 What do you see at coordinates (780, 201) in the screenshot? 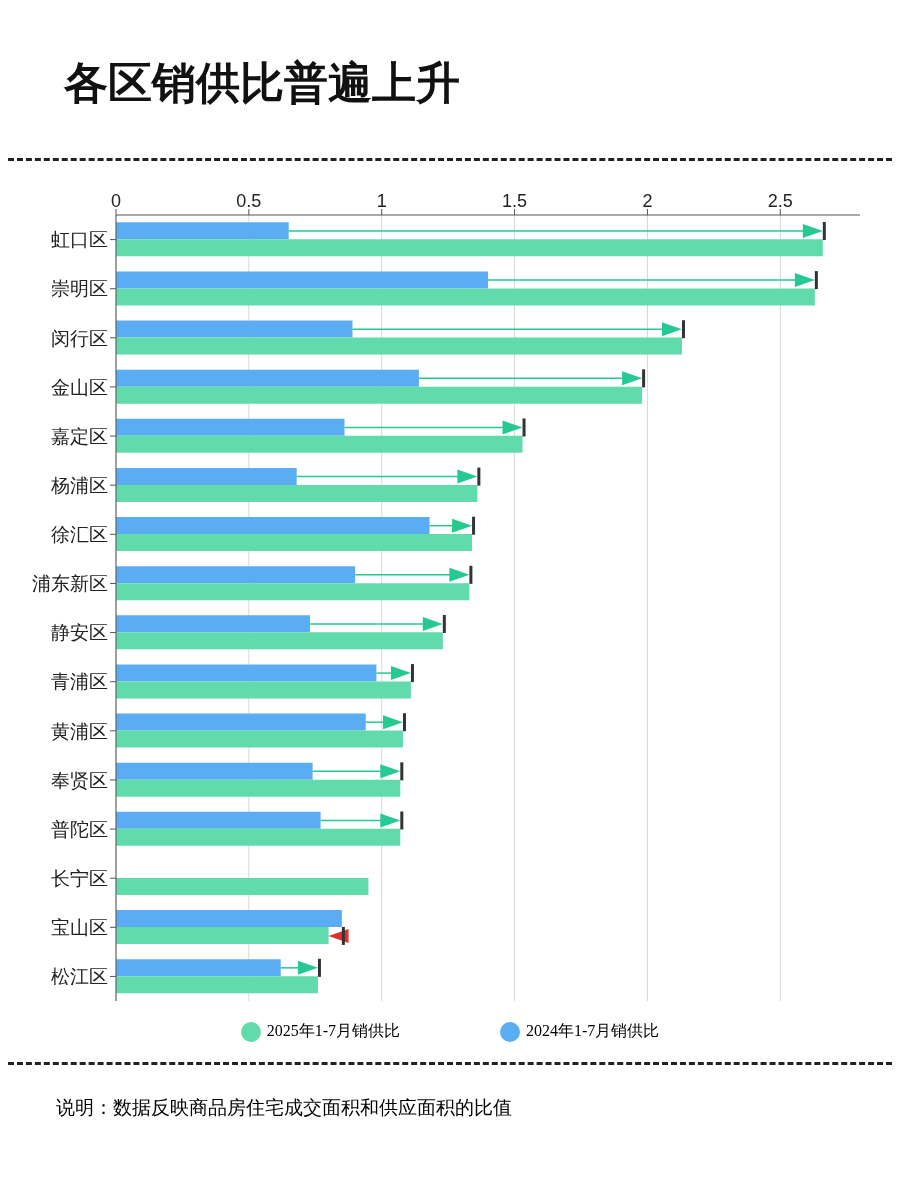
I see `x-tick-label: 2.5` at bounding box center [780, 201].